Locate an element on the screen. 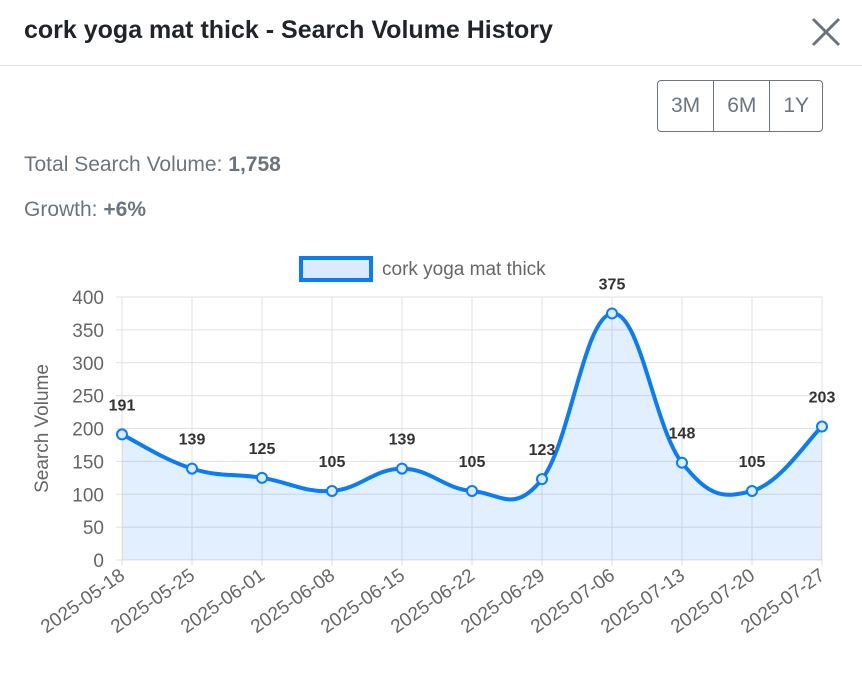 The height and width of the screenshot is (682, 862). data-label: 191 is located at coordinates (122, 405).